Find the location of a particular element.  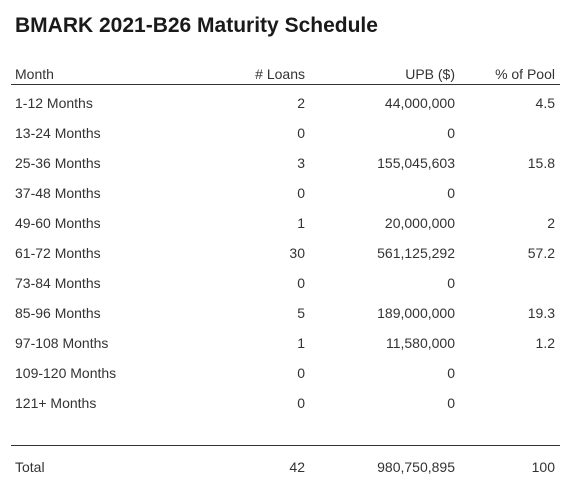

table-row: 73-84 Months 0 0 is located at coordinates (285, 280).